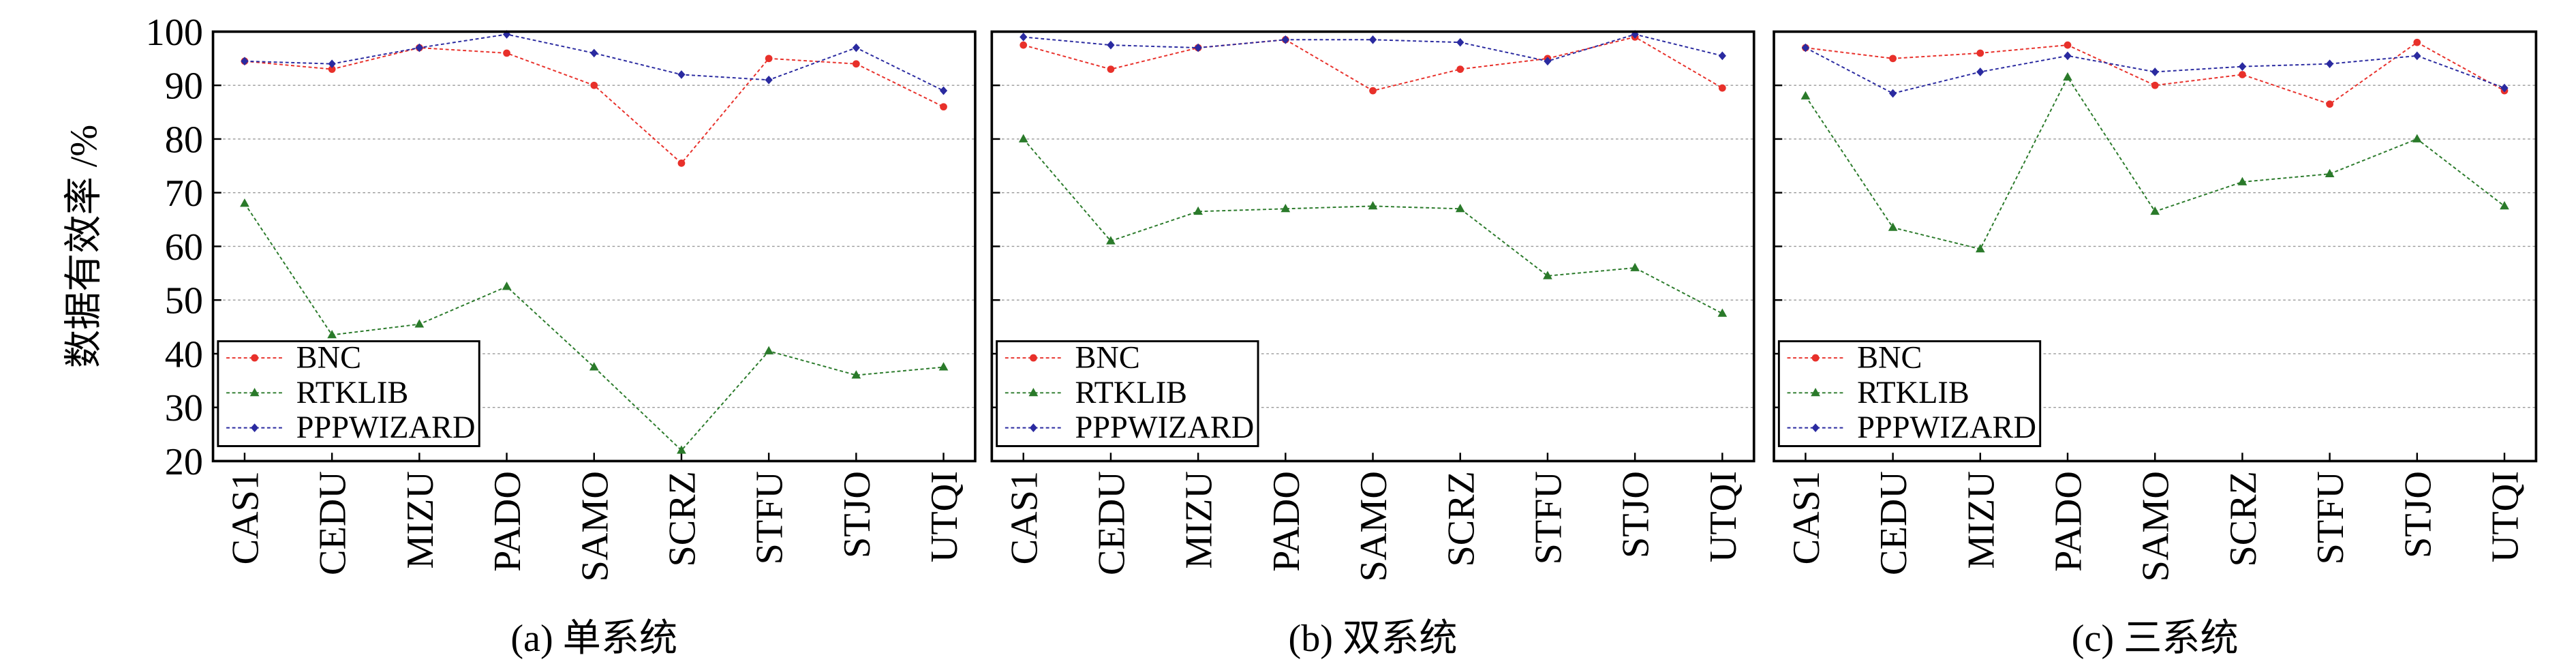 Image resolution: width=2576 pixels, height=668 pixels. Describe the element at coordinates (593, 639) in the screenshot. I see `subplot-caption: (a) 单系统` at that location.